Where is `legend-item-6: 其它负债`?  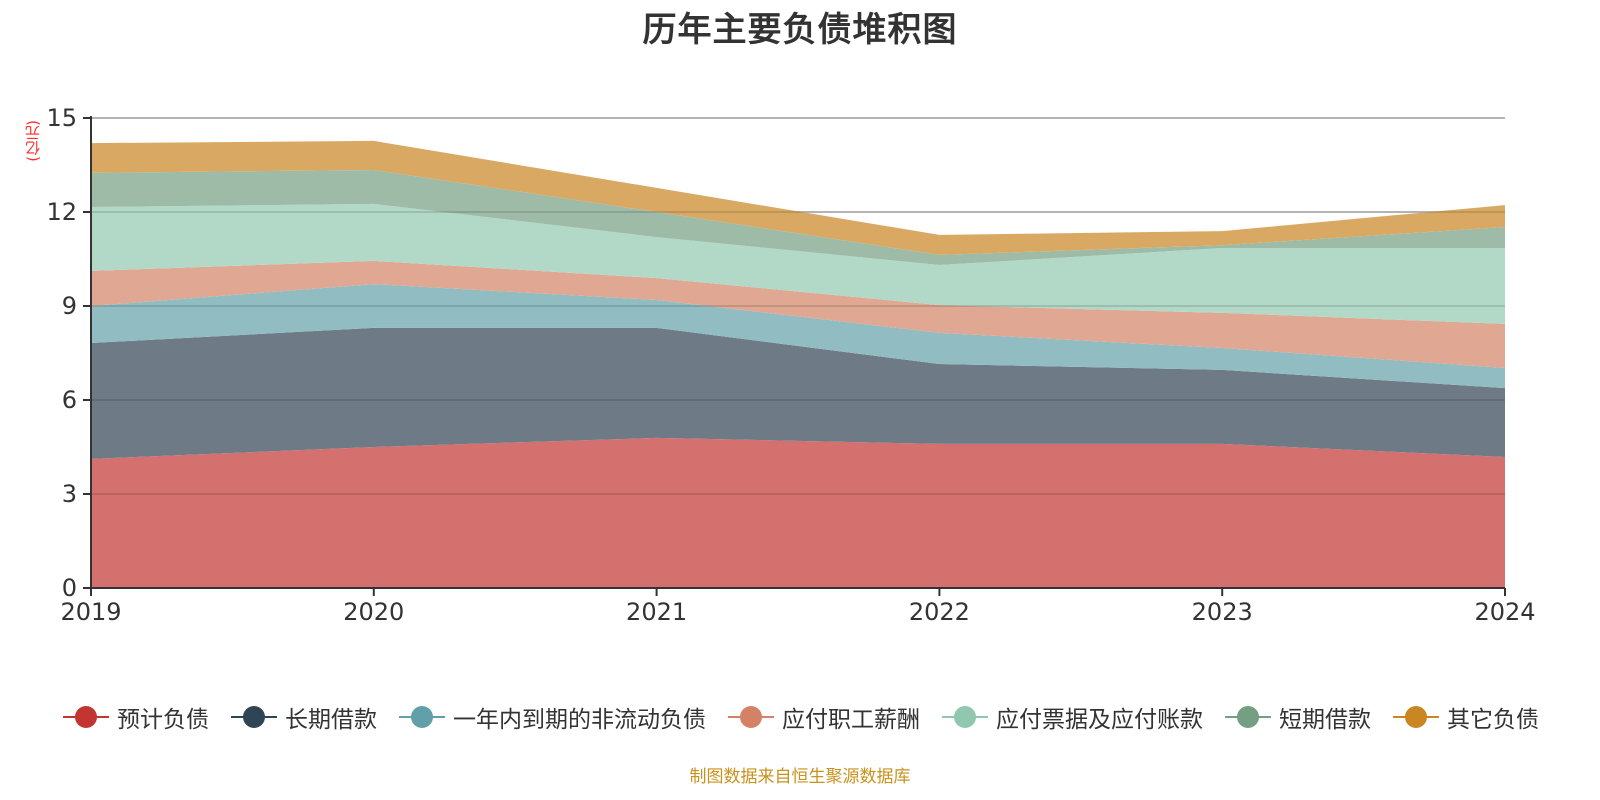
legend-item-6: 其它负债 is located at coordinates (1465, 717).